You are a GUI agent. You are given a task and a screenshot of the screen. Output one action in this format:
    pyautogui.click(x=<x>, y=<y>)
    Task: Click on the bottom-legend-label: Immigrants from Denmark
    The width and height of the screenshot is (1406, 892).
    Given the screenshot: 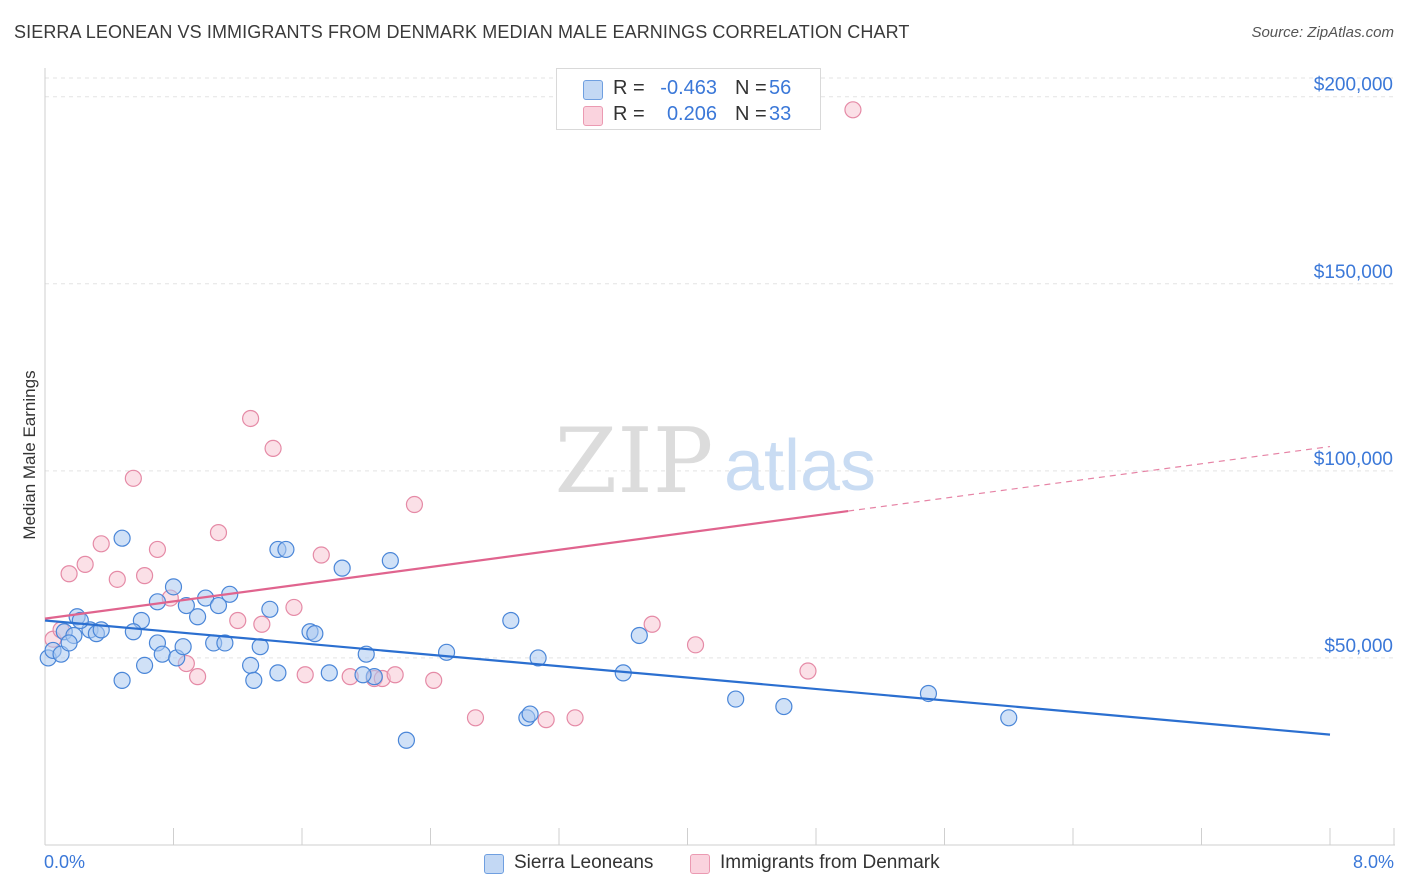 What is the action you would take?
    pyautogui.click(x=830, y=862)
    